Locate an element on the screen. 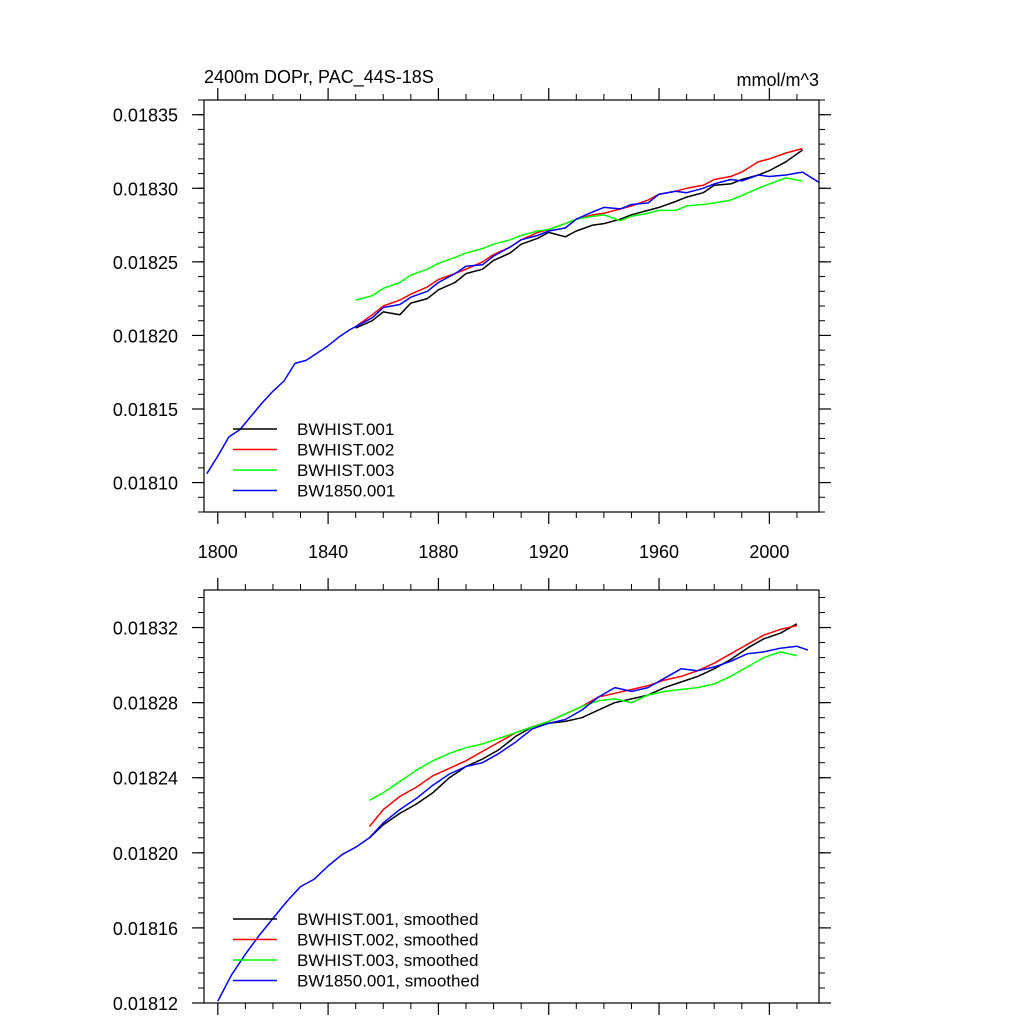  units-label: mmol/m^3 is located at coordinates (778, 80).